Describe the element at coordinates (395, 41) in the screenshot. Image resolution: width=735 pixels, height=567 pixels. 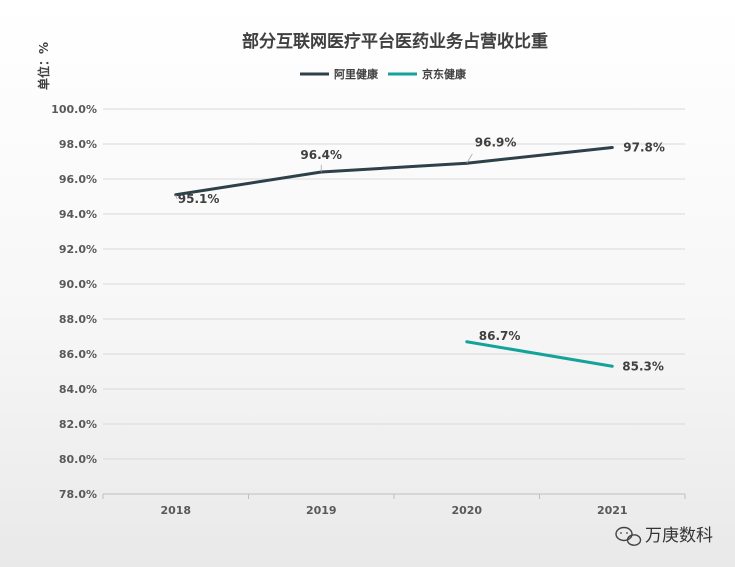
I see `chart-title: 部分互联网医疗平台医药业务占营收比重` at that location.